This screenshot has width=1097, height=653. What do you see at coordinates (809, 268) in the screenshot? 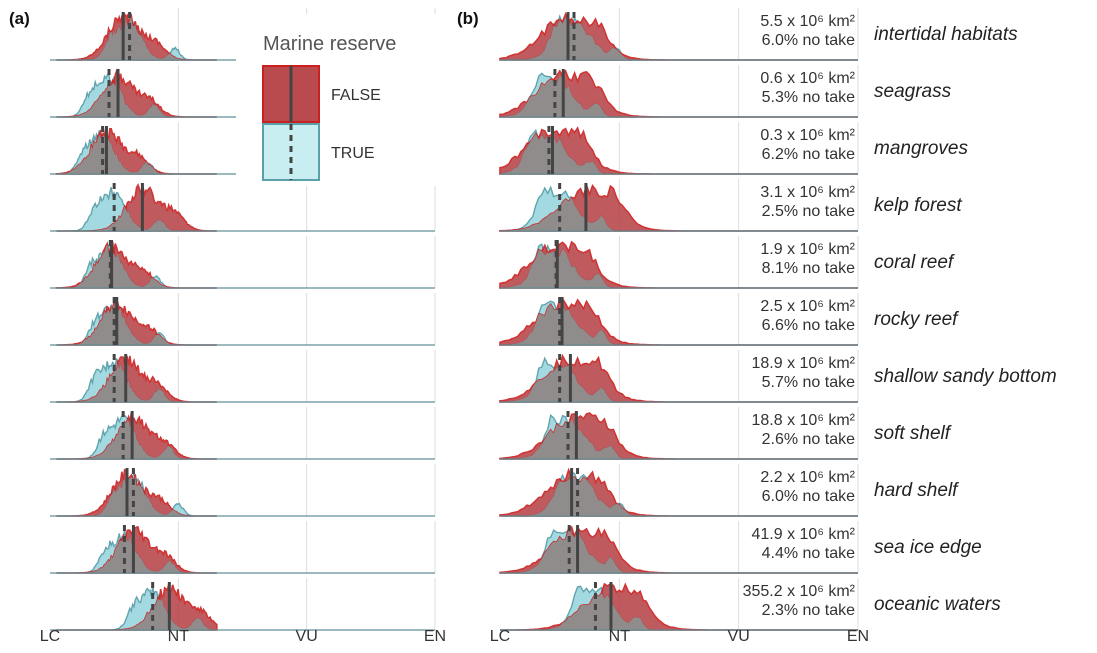
I see `habitat-no-take: 8.1% no take` at bounding box center [809, 268].